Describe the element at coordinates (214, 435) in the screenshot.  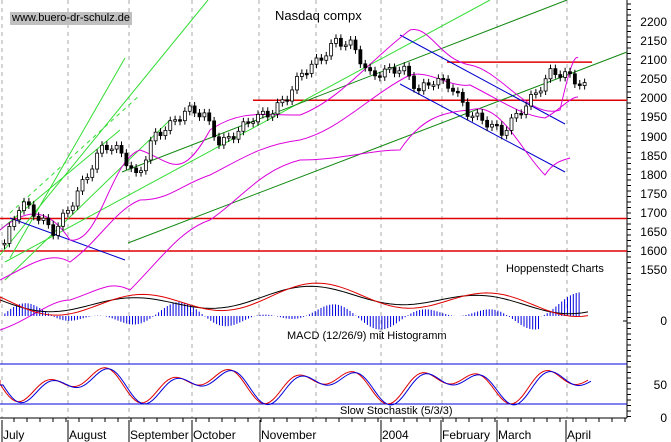
I see `month-label: October` at that location.